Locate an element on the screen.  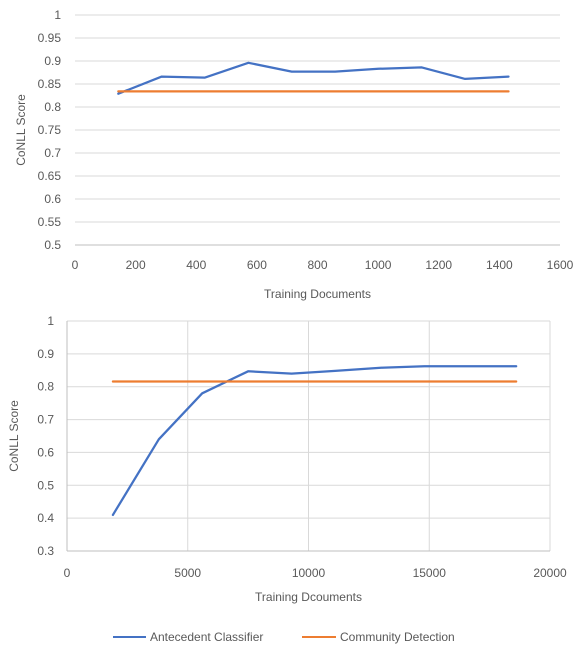
x-axis-title: Training Documents is located at coordinates (317, 294).